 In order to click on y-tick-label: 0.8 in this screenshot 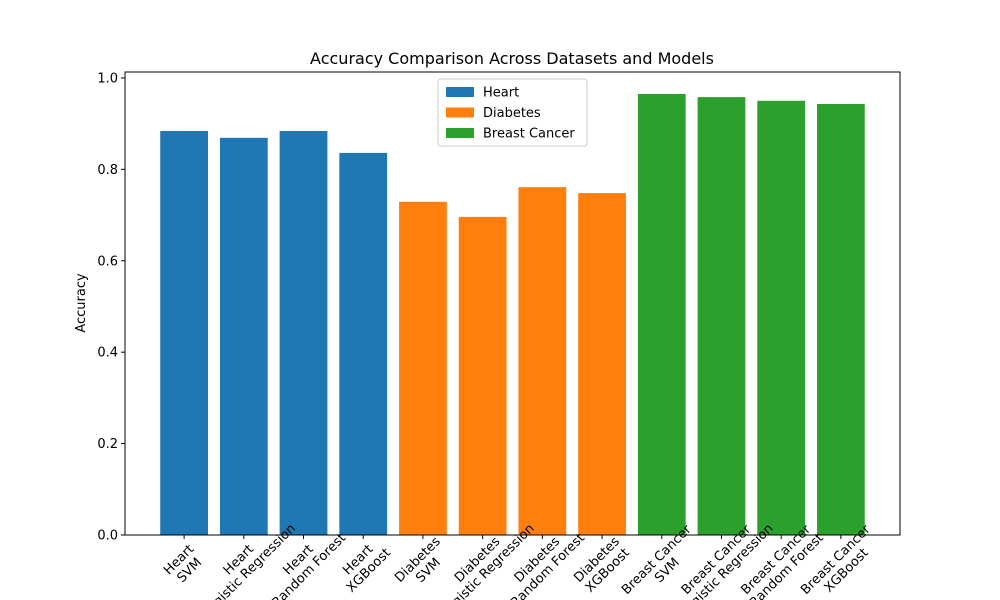, I will do `click(107, 170)`.